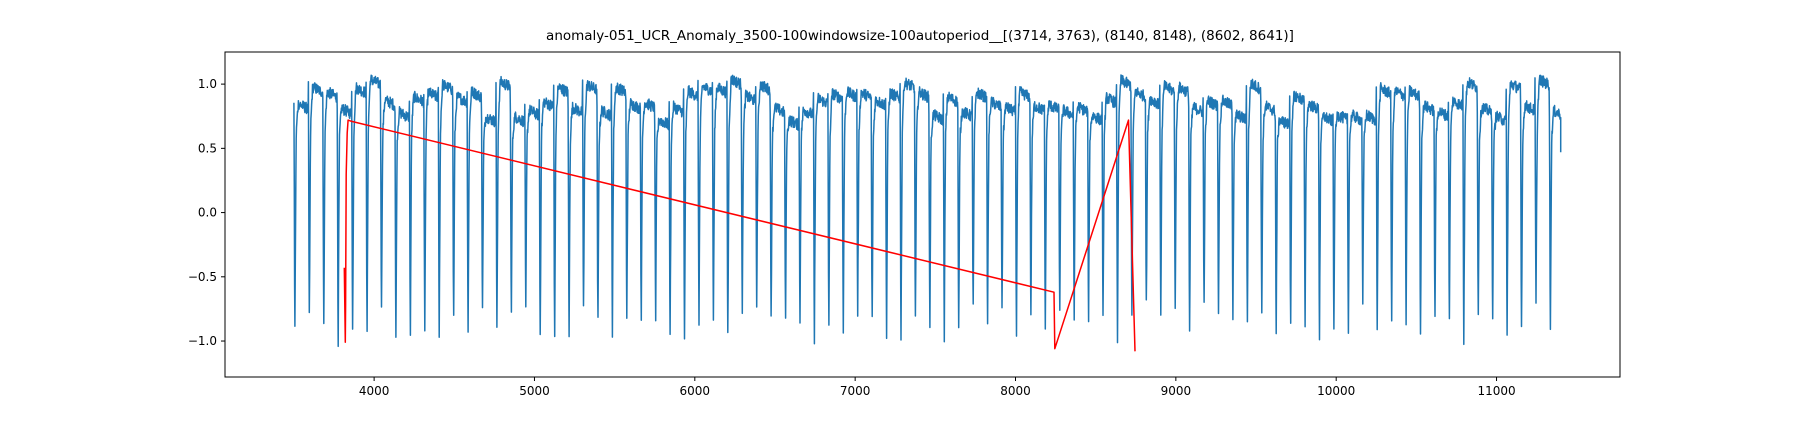 The image size is (1800, 432). What do you see at coordinates (207, 148) in the screenshot?
I see `y-tick-label: 0.5` at bounding box center [207, 148].